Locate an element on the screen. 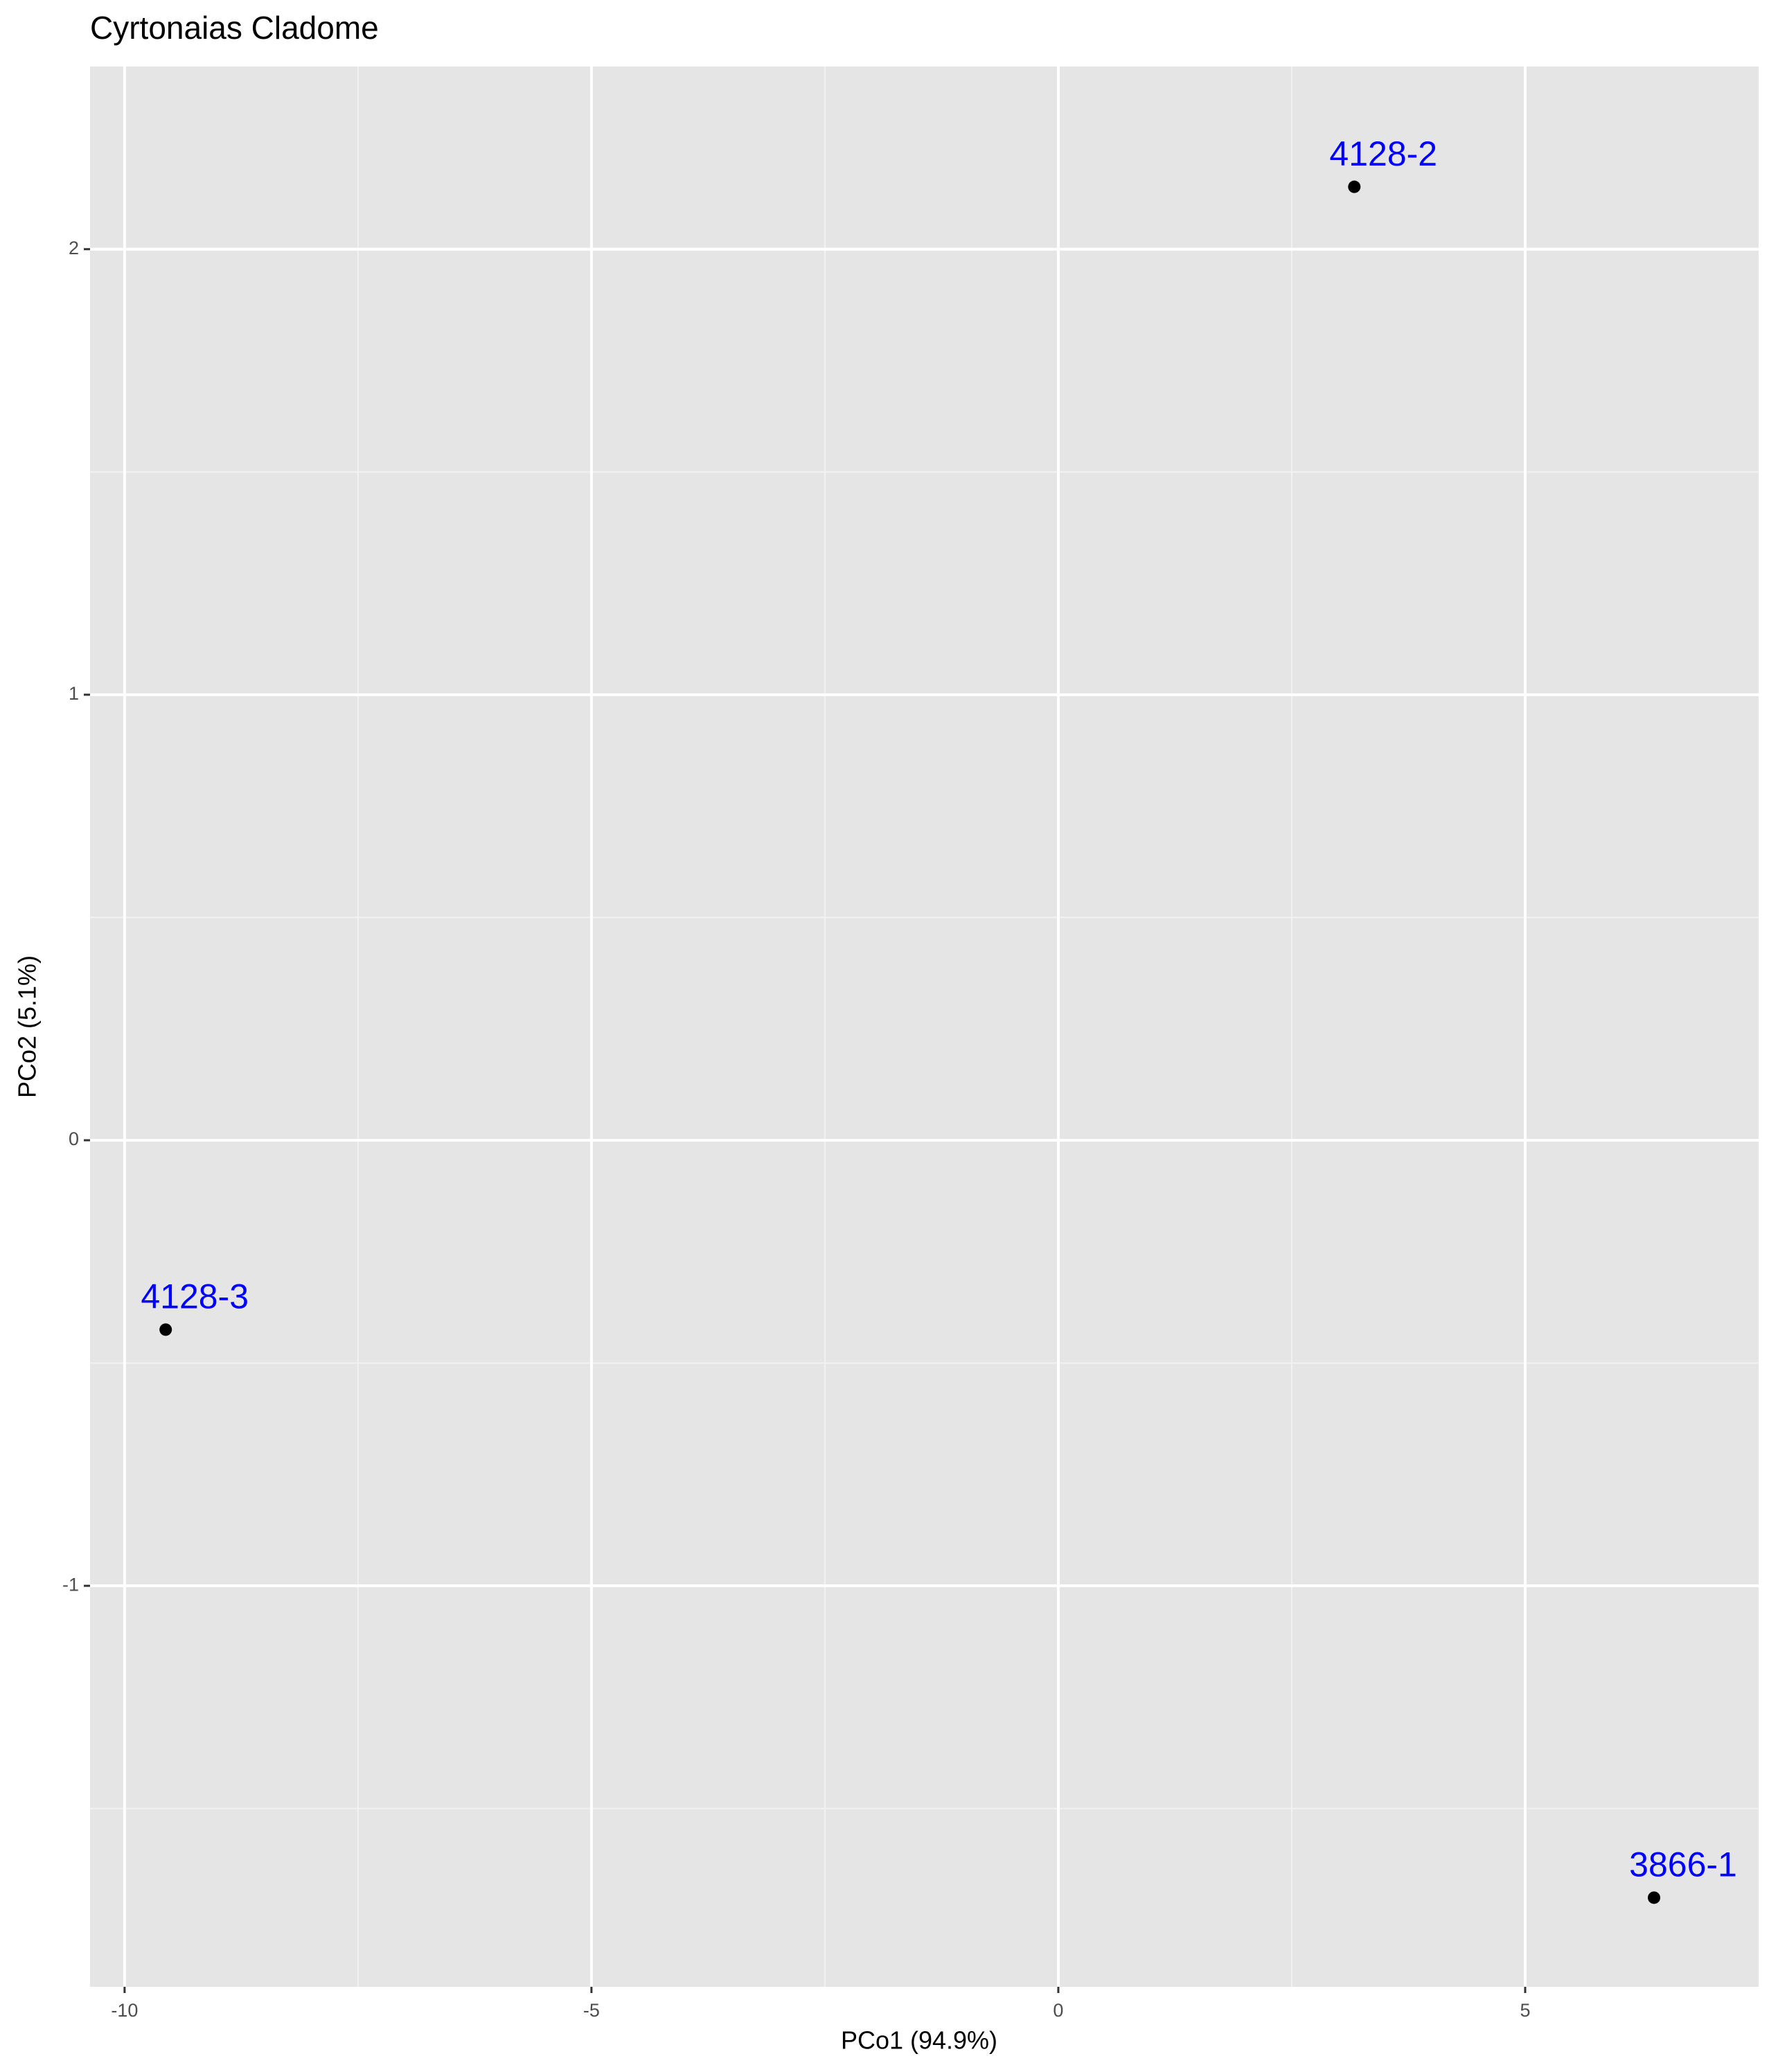 This screenshot has width=1769, height=2072. y-tick-label: 2 is located at coordinates (74, 248).